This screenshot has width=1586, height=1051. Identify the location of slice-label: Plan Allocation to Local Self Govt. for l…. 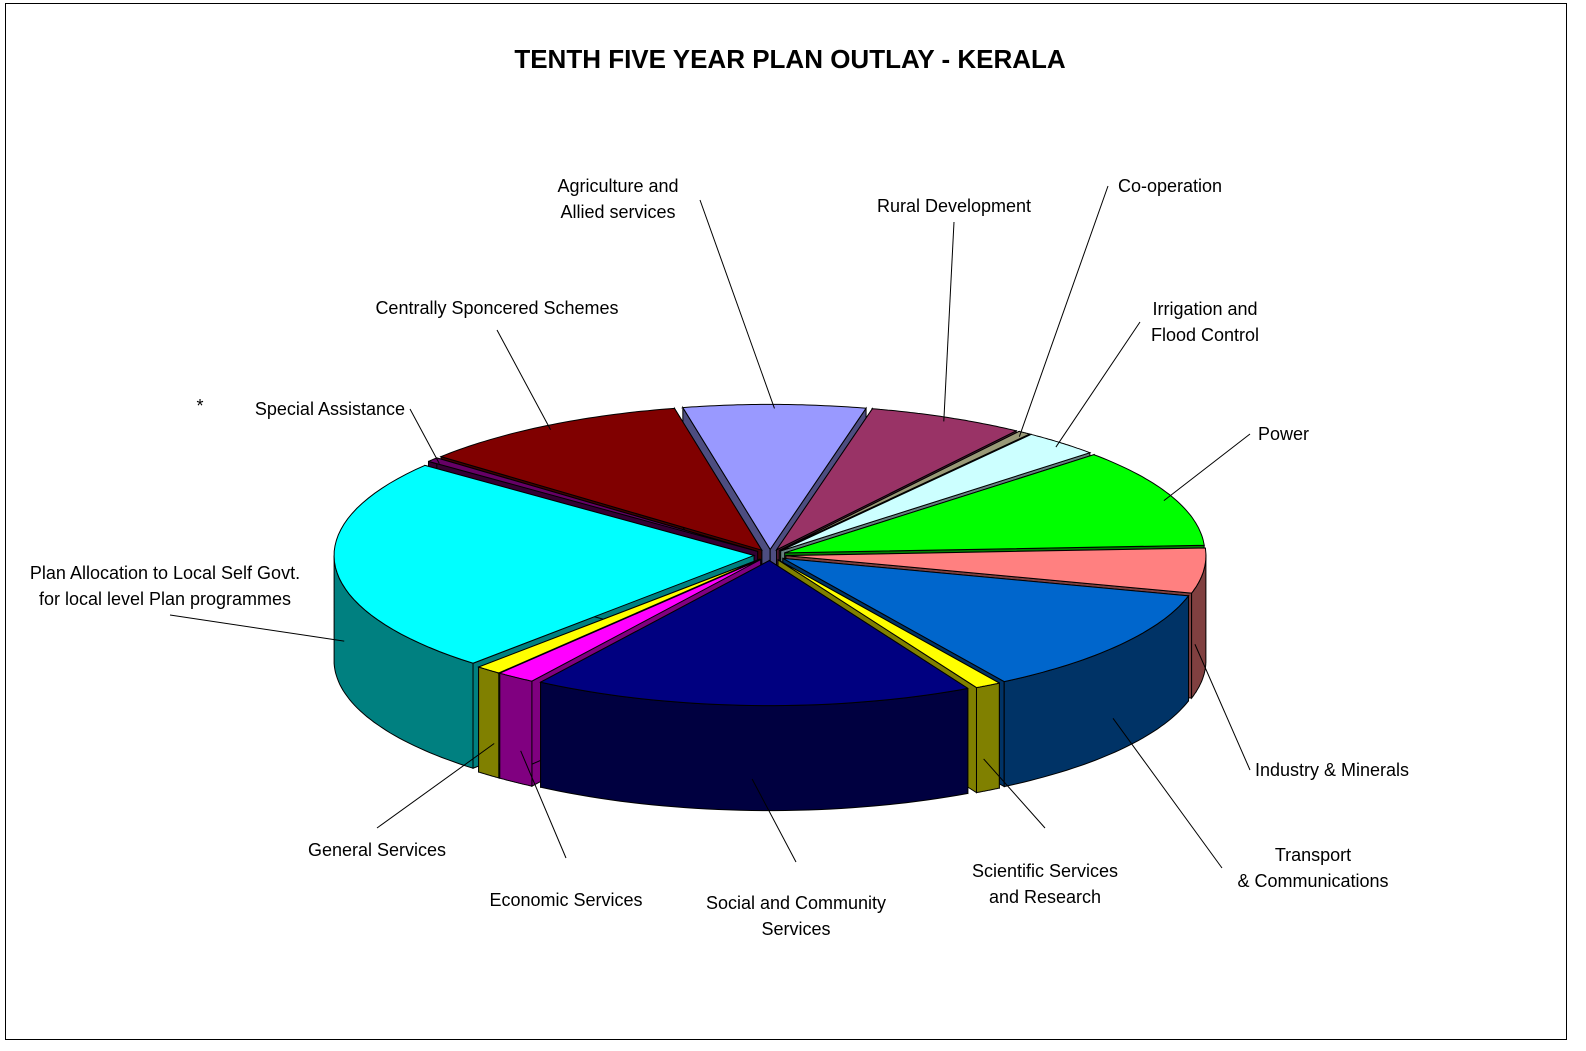
(165, 586).